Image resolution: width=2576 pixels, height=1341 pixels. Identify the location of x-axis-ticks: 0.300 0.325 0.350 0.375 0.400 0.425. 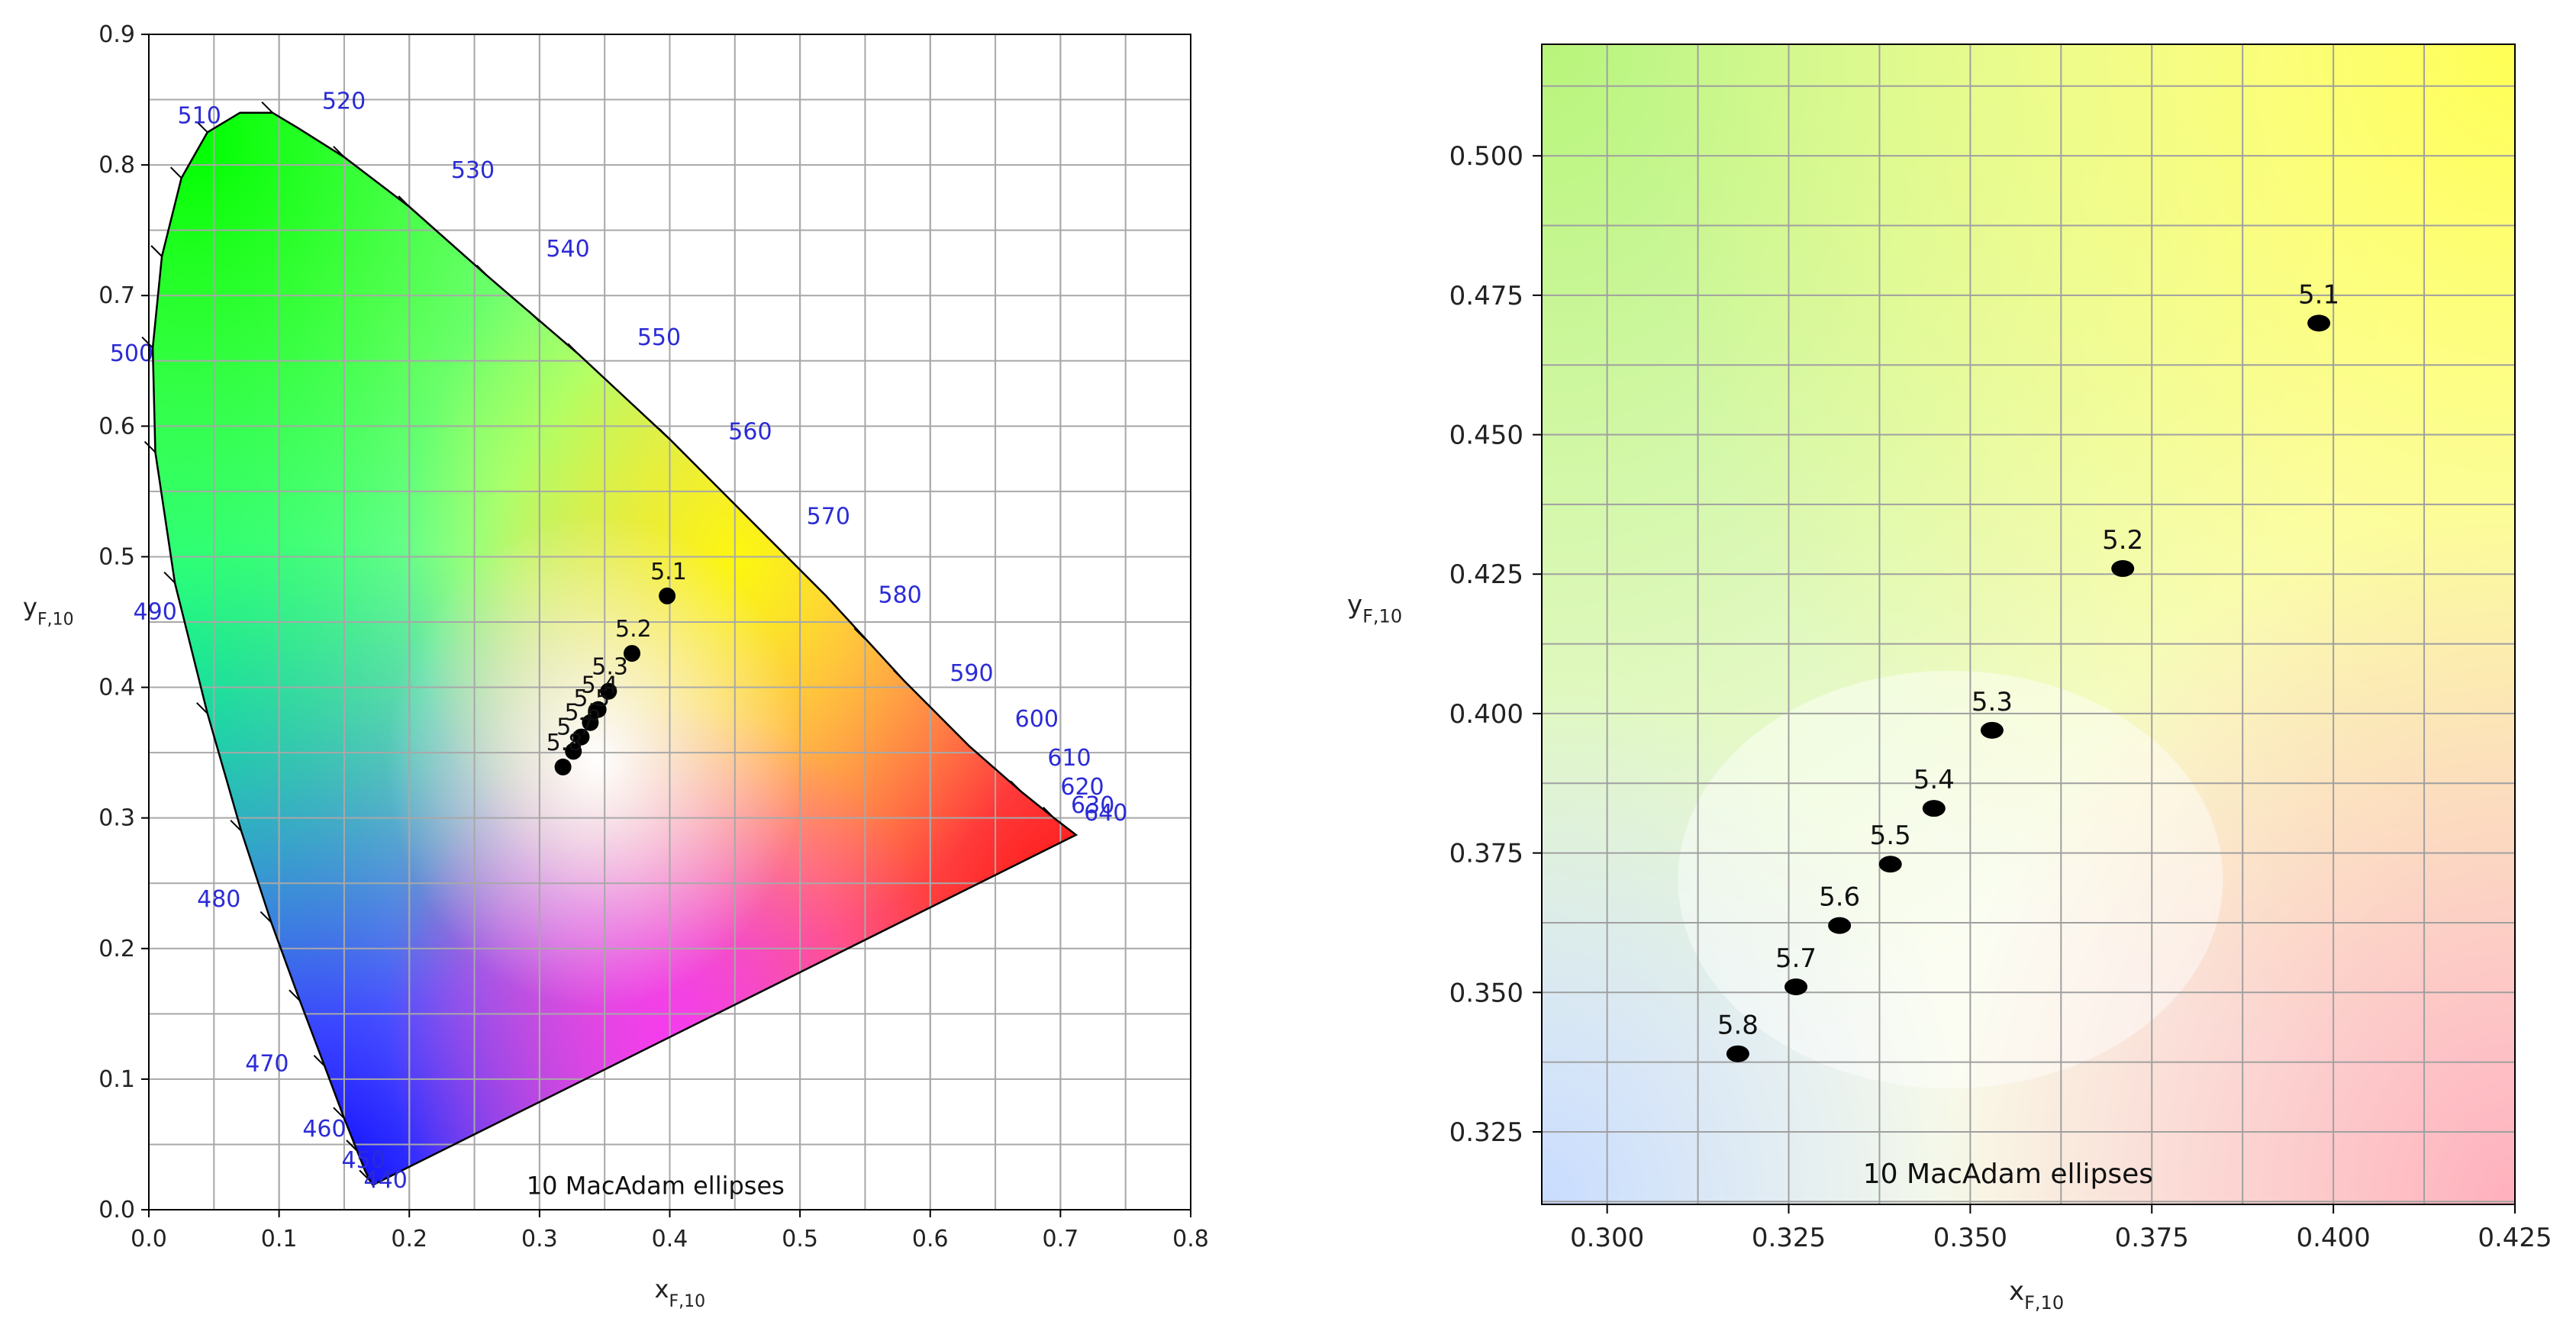
(2061, 1228).